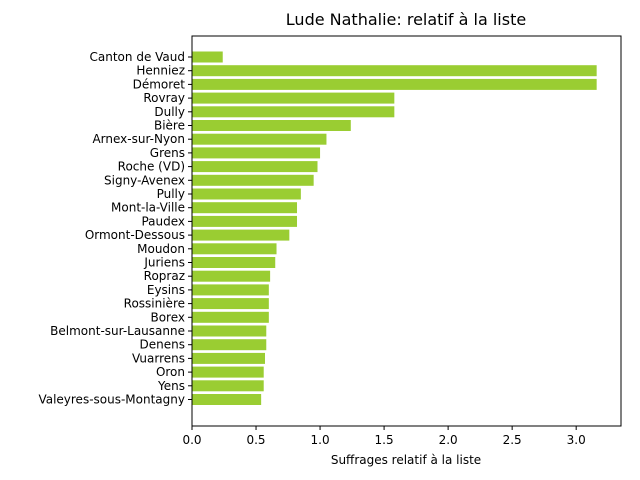  I want to click on y-tick-label: Paudex, so click(163, 221).